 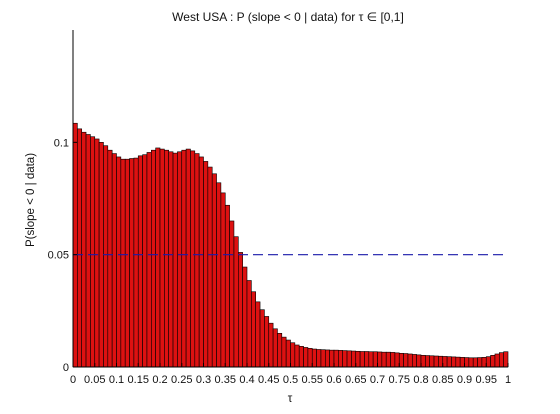 I want to click on x-tick-label: 0.7, so click(x=377, y=380).